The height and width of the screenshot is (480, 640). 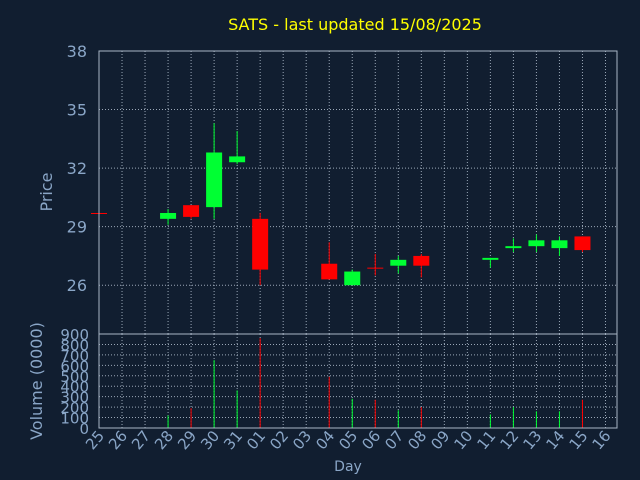 What do you see at coordinates (46, 191) in the screenshot?
I see `price-axis-label: Price` at bounding box center [46, 191].